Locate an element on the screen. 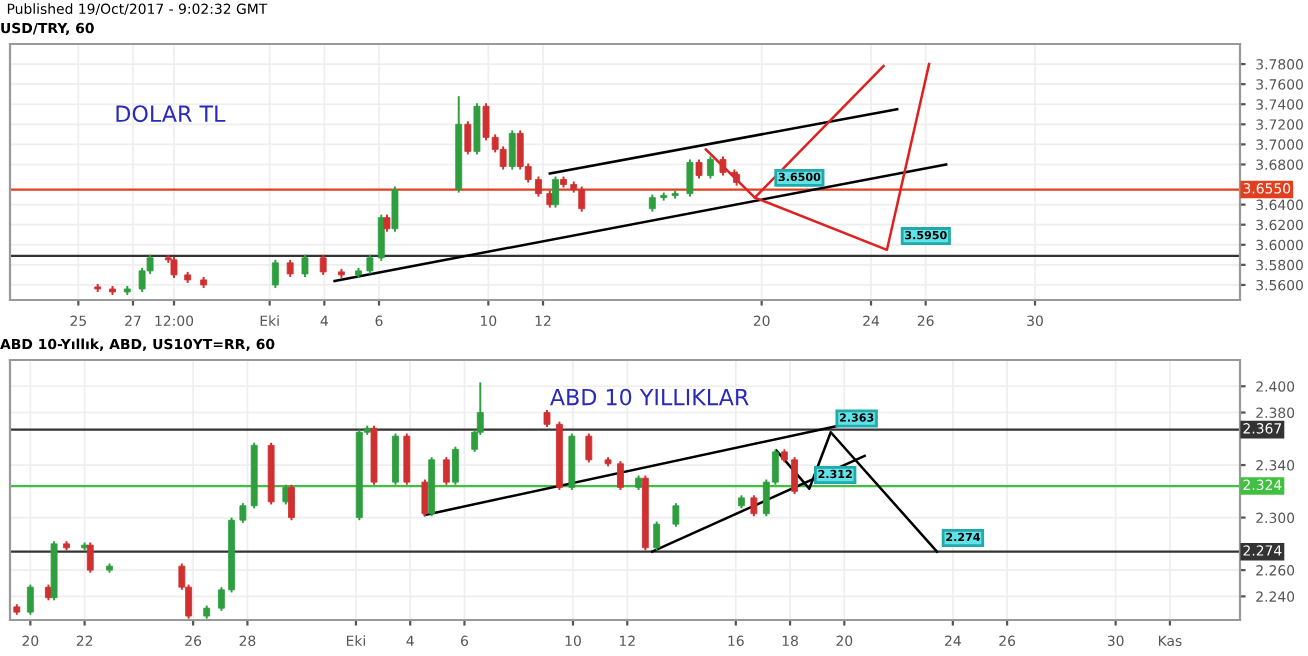 The image size is (1308, 656). annotation: ABD 10 YILLIKLAR is located at coordinates (649, 397).